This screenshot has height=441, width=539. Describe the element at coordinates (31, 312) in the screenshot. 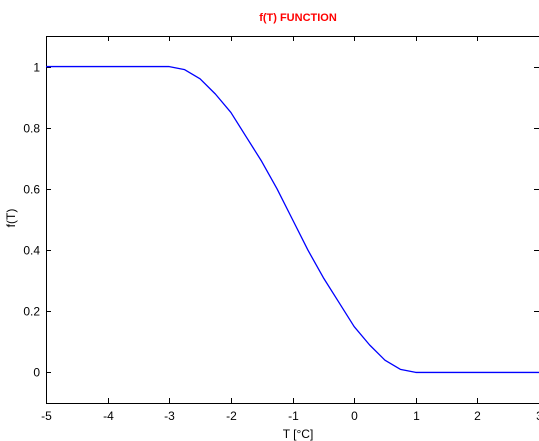

I see `y-tick-label: 0.2` at that location.